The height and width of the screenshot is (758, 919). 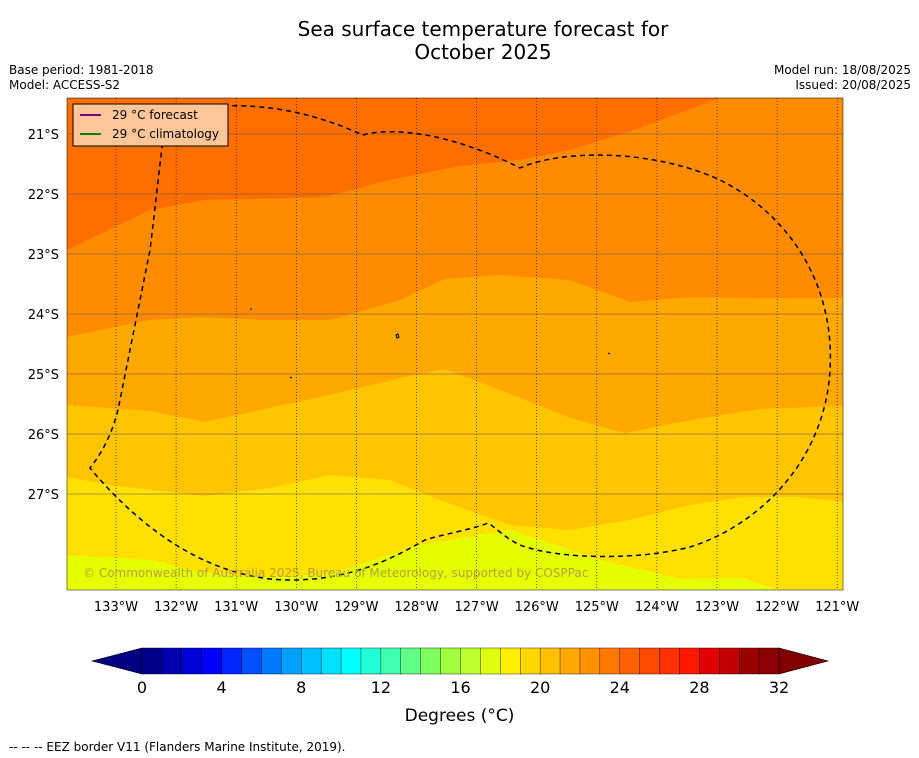 I want to click on colorbar, so click(x=460, y=661).